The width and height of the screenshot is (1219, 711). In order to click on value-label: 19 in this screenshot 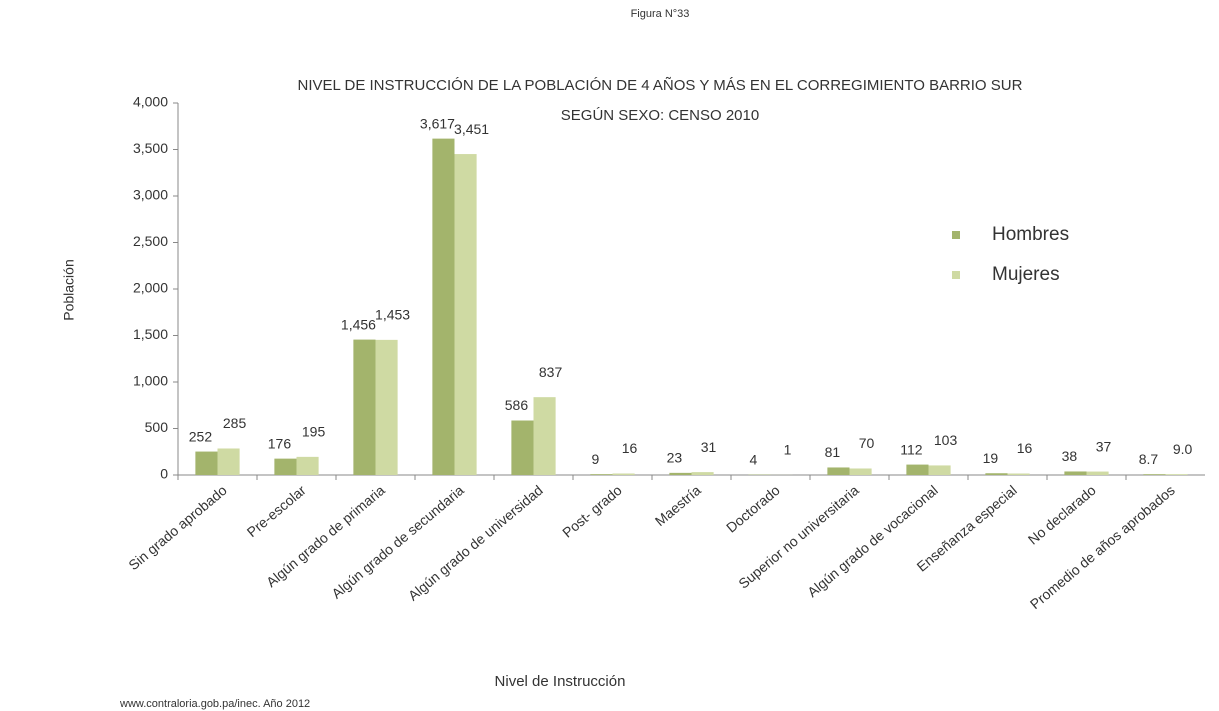, I will do `click(991, 458)`.